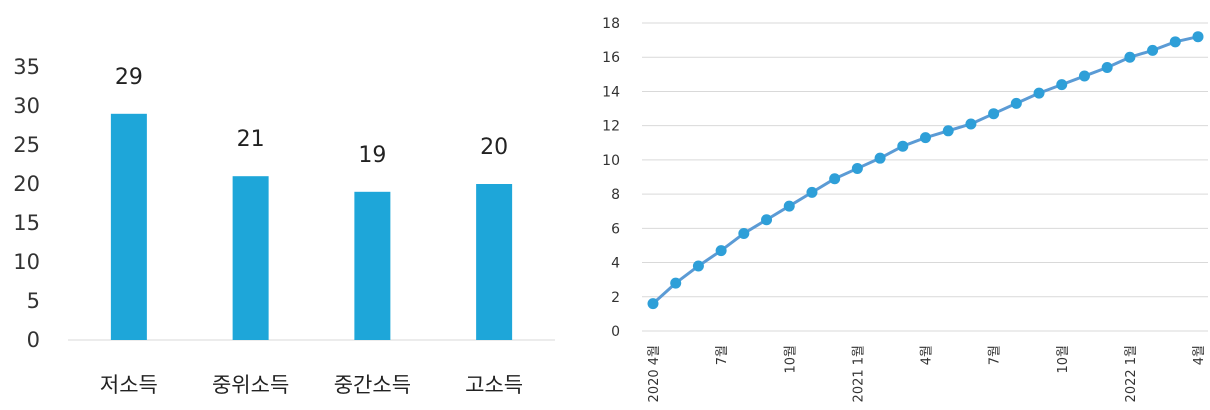 The width and height of the screenshot is (1210, 410). Describe the element at coordinates (611, 127) in the screenshot. I see `y-tick-label: 12` at that location.